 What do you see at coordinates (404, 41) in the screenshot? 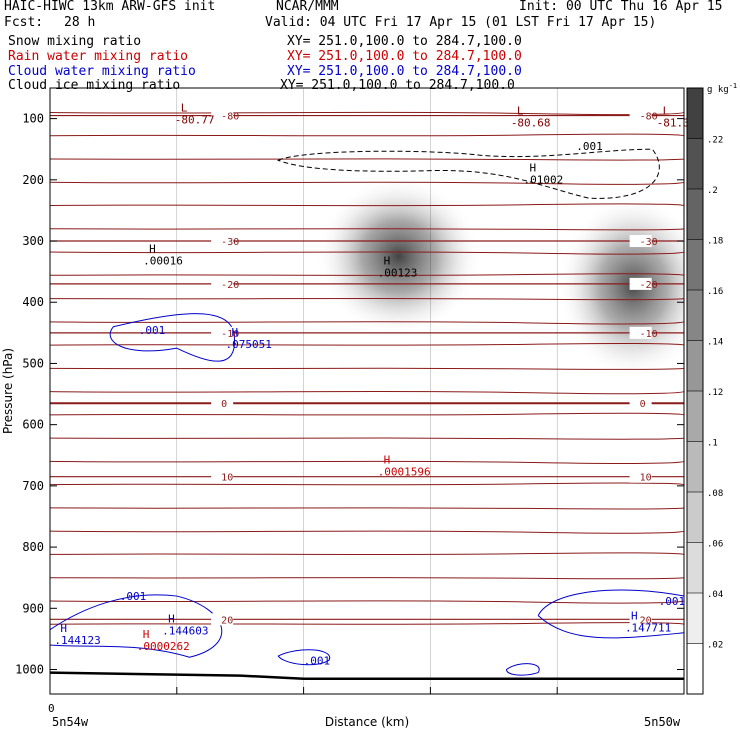
I see `field-xy-snow: XY= 251.0,100.0 to 284.7,100.0` at bounding box center [404, 41].